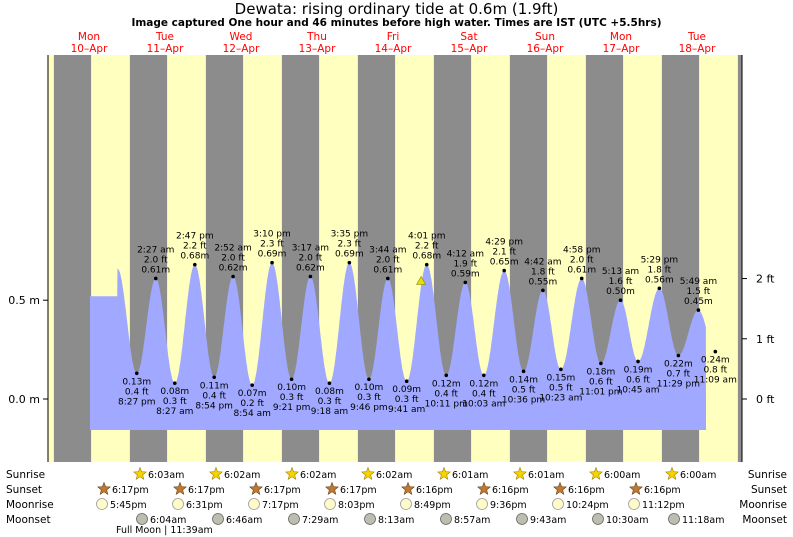 The image size is (793, 537). I want to click on tide-m-label: 0.65m, so click(504, 263).